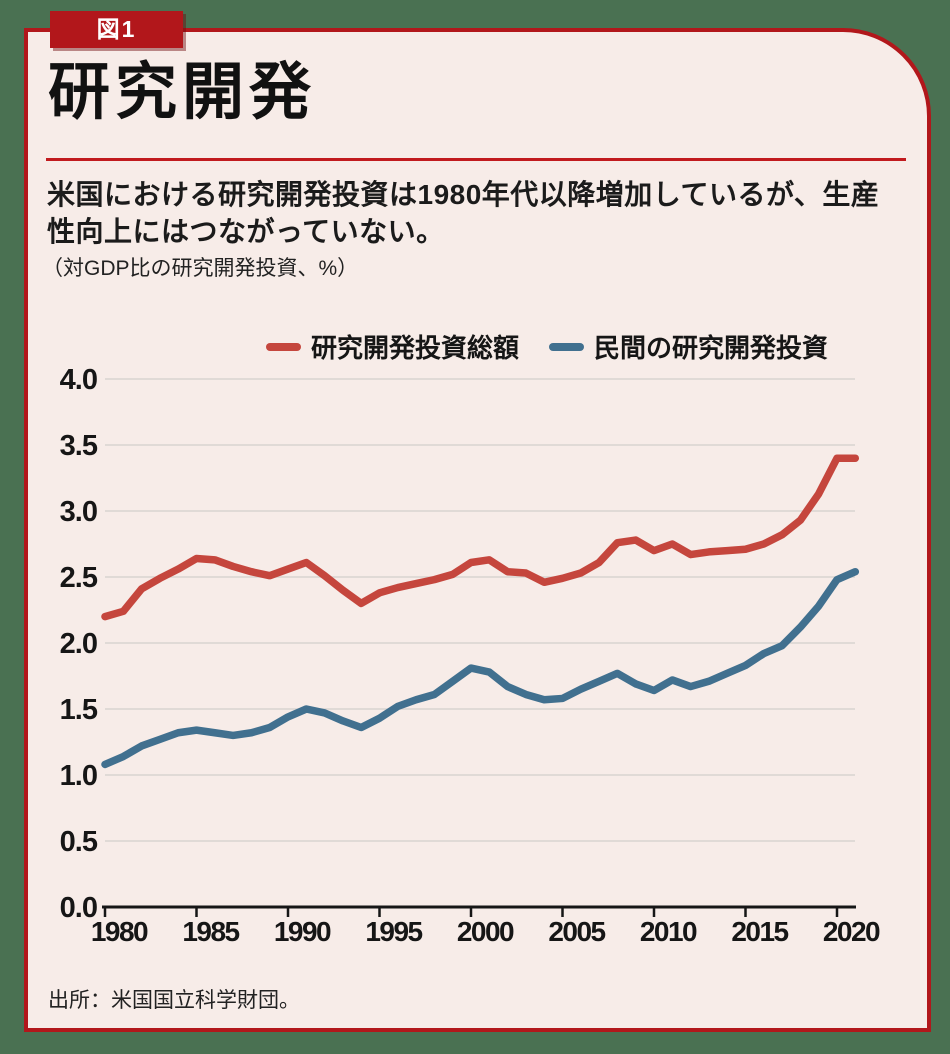 The height and width of the screenshot is (1054, 950). I want to click on legend-label-private: 民間の研究開発投資, so click(711, 348).